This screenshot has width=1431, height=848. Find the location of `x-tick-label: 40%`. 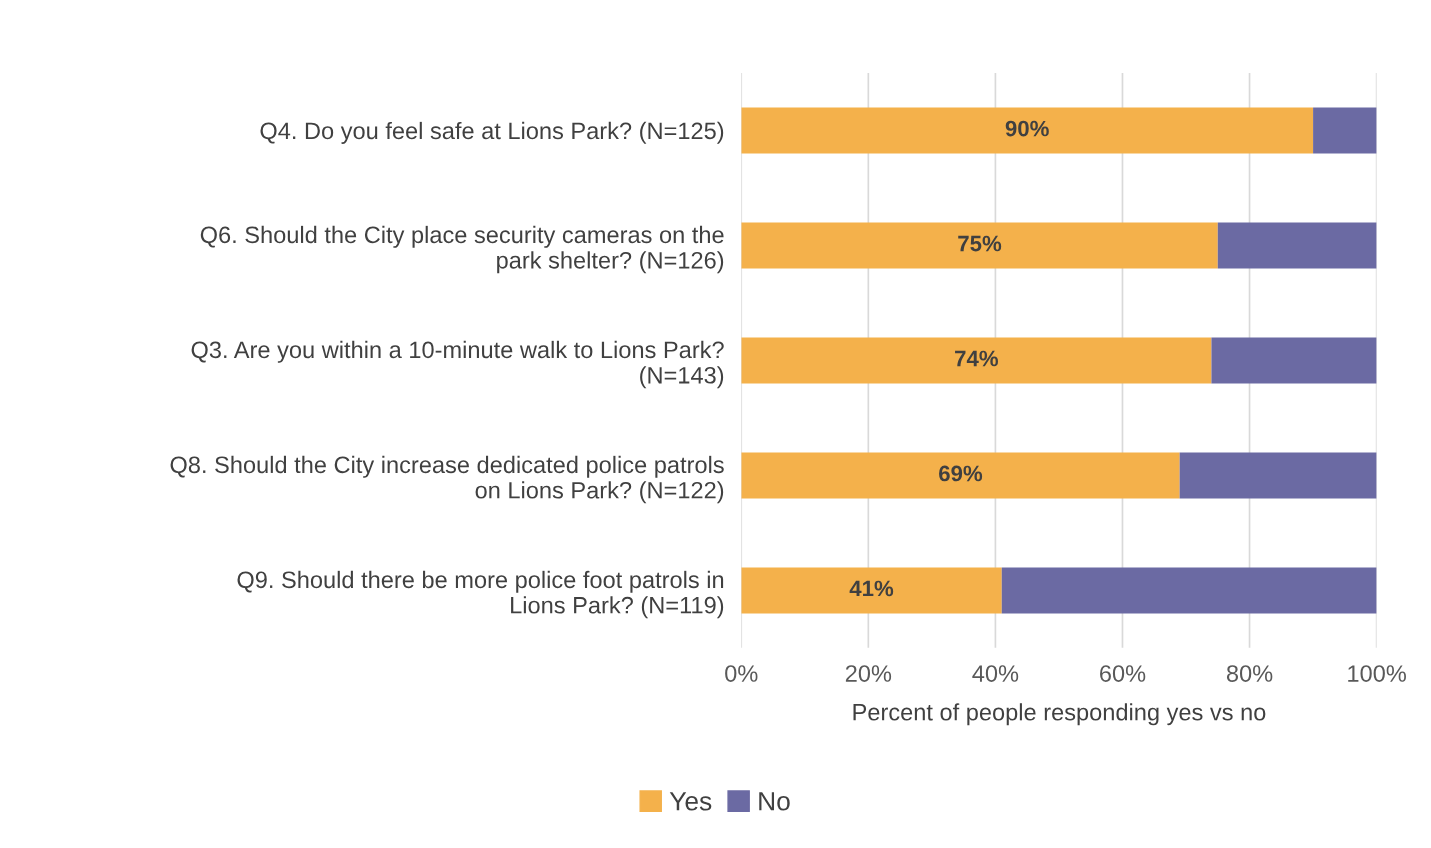

x-tick-label: 40% is located at coordinates (995, 673).